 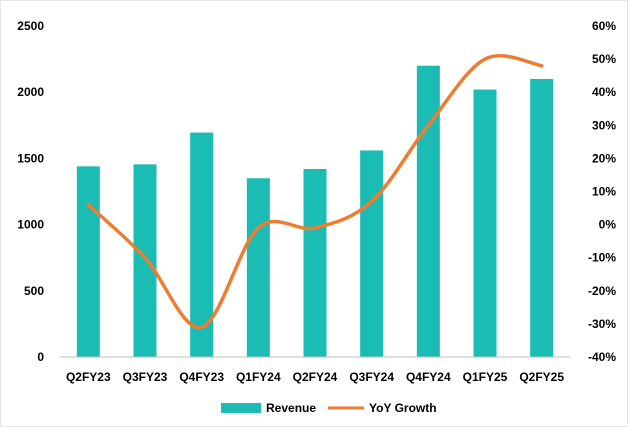 I want to click on y2-tick-label: 20%, so click(x=604, y=158).